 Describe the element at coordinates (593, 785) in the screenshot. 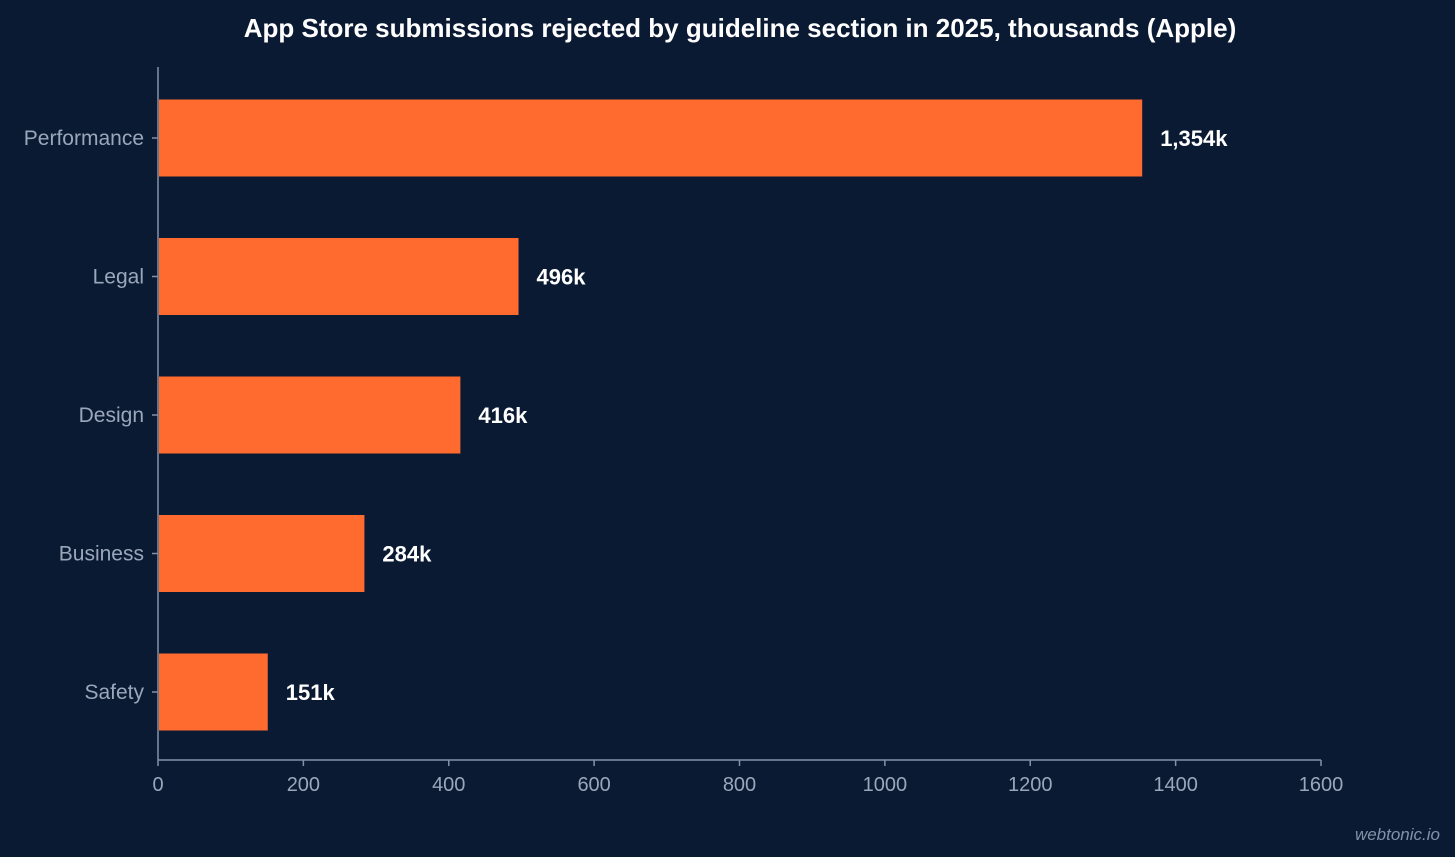

I see `x-tick-label: 600` at that location.